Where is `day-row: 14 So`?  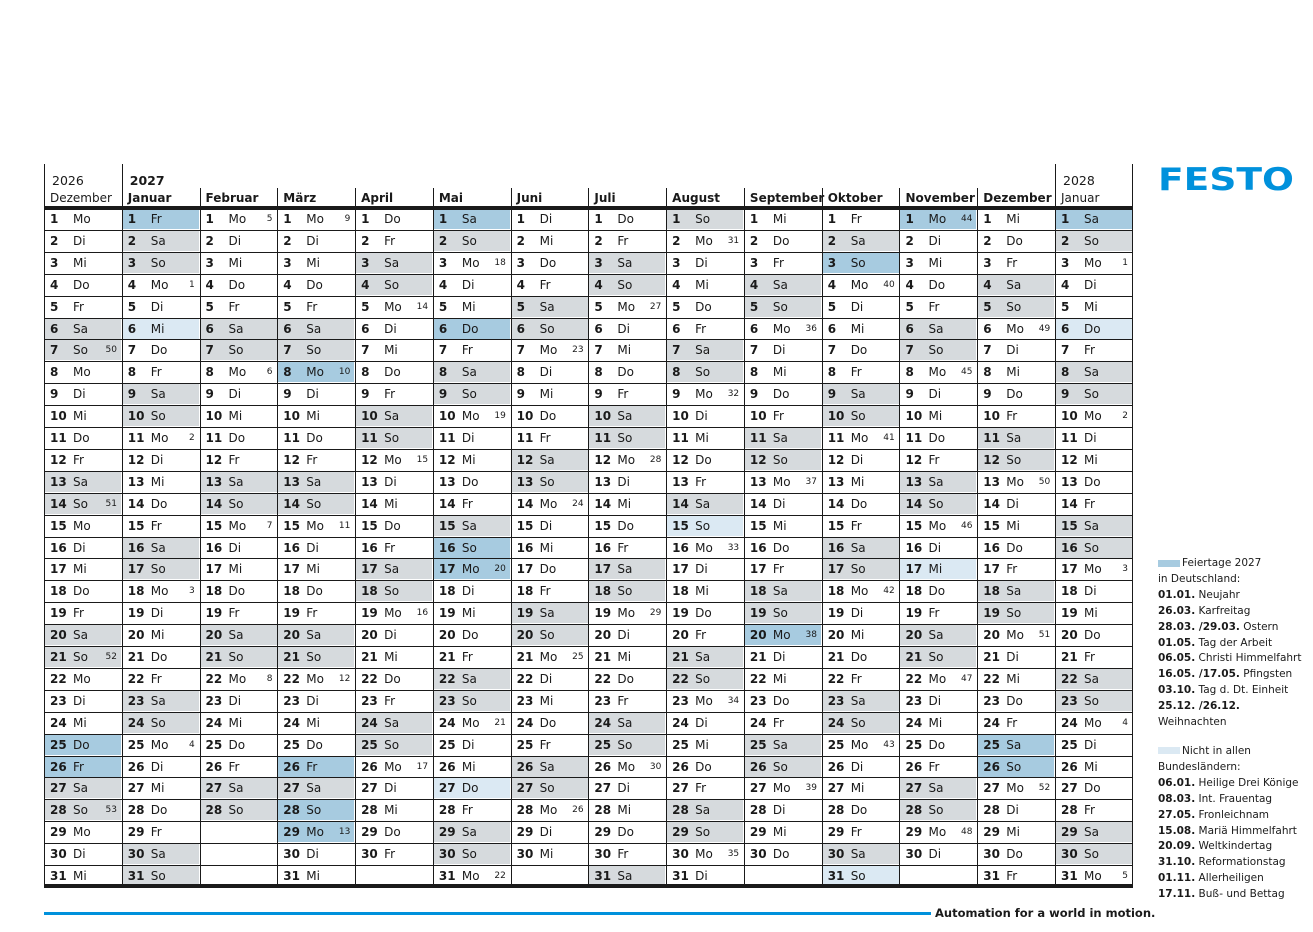 day-row: 14 So is located at coordinates (238, 503).